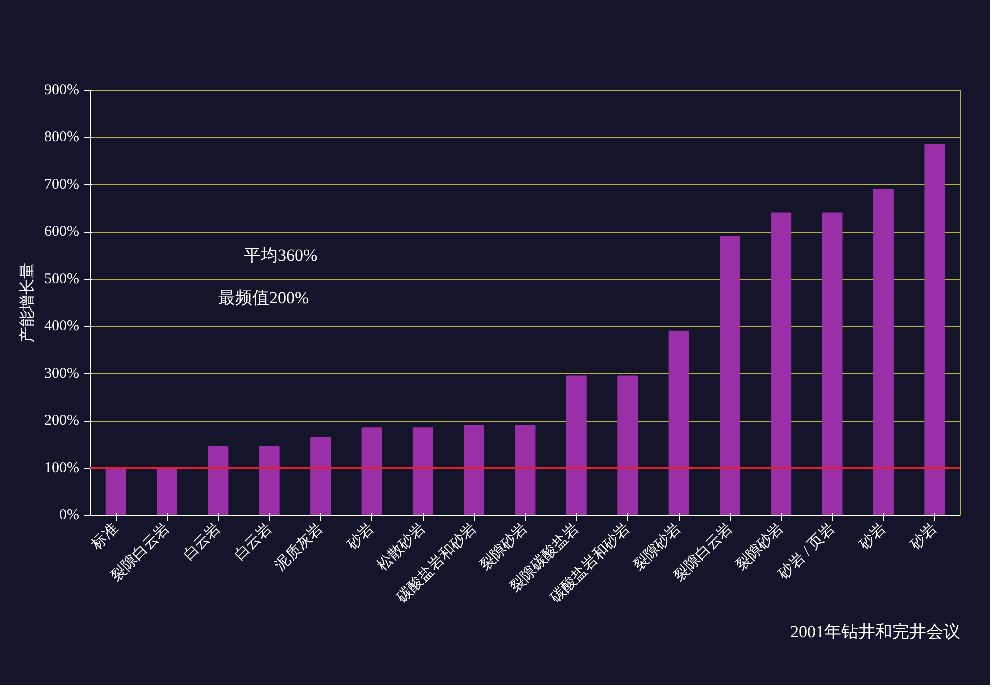 Image resolution: width=994 pixels, height=689 pixels. What do you see at coordinates (62, 374) in the screenshot?
I see `y-tick-label: 300%` at bounding box center [62, 374].